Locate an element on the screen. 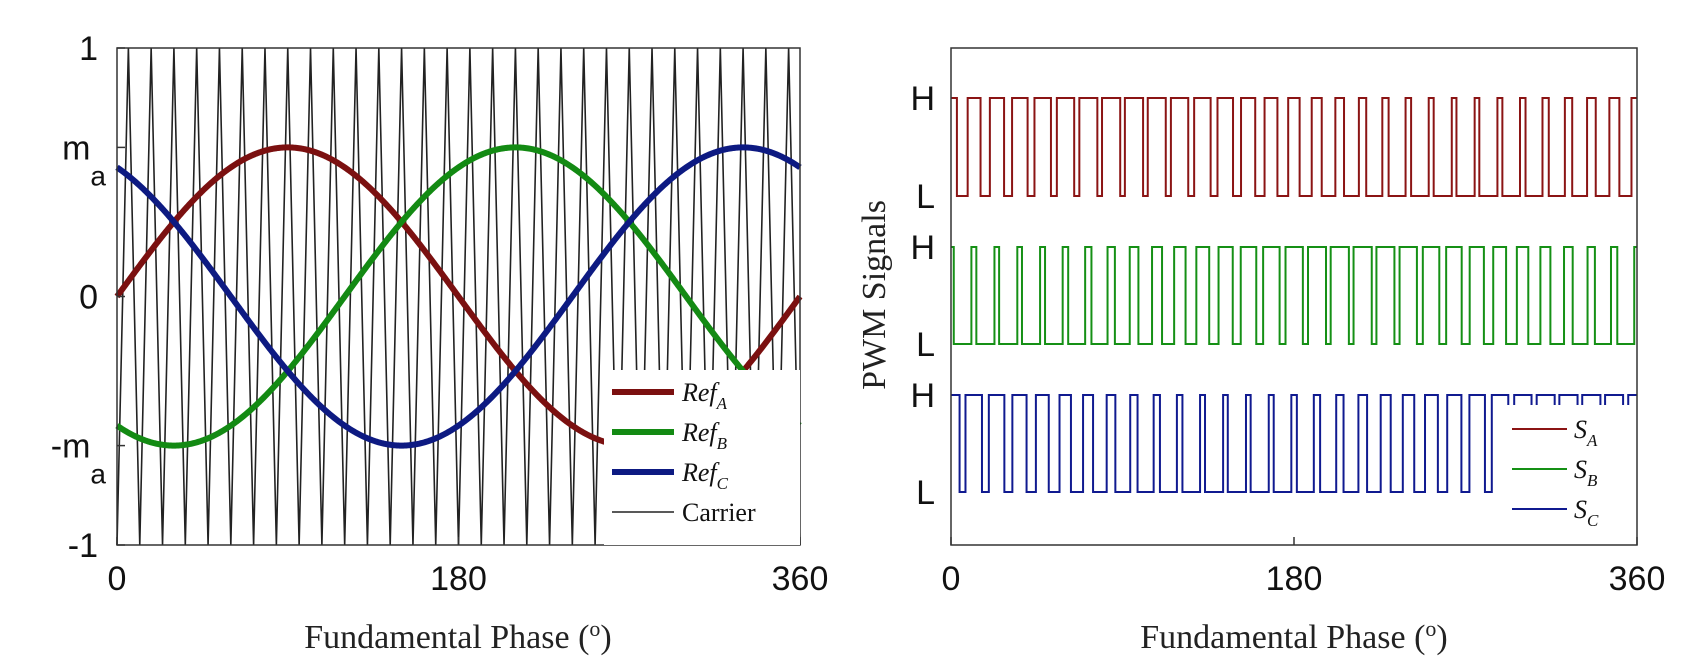 The image size is (1704, 656). left-x-tick-label: 0 is located at coordinates (117, 579).